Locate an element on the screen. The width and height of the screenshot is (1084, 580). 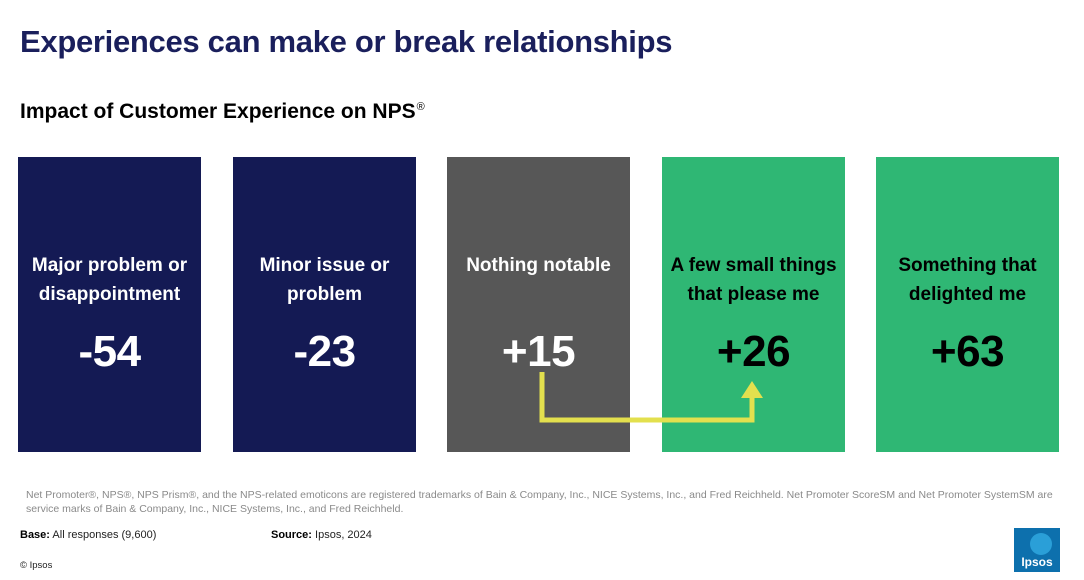
experience-card: Nothing notable +15 is located at coordinates (538, 304).